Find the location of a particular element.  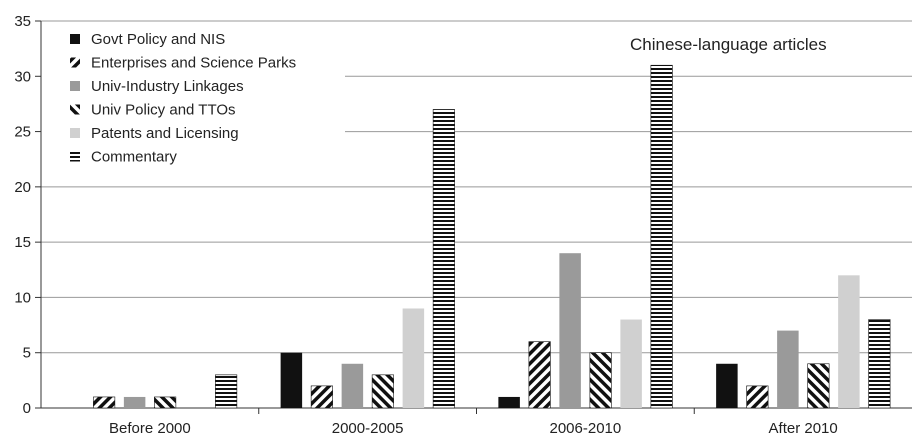

y-tick-label: 30 is located at coordinates (22, 76).